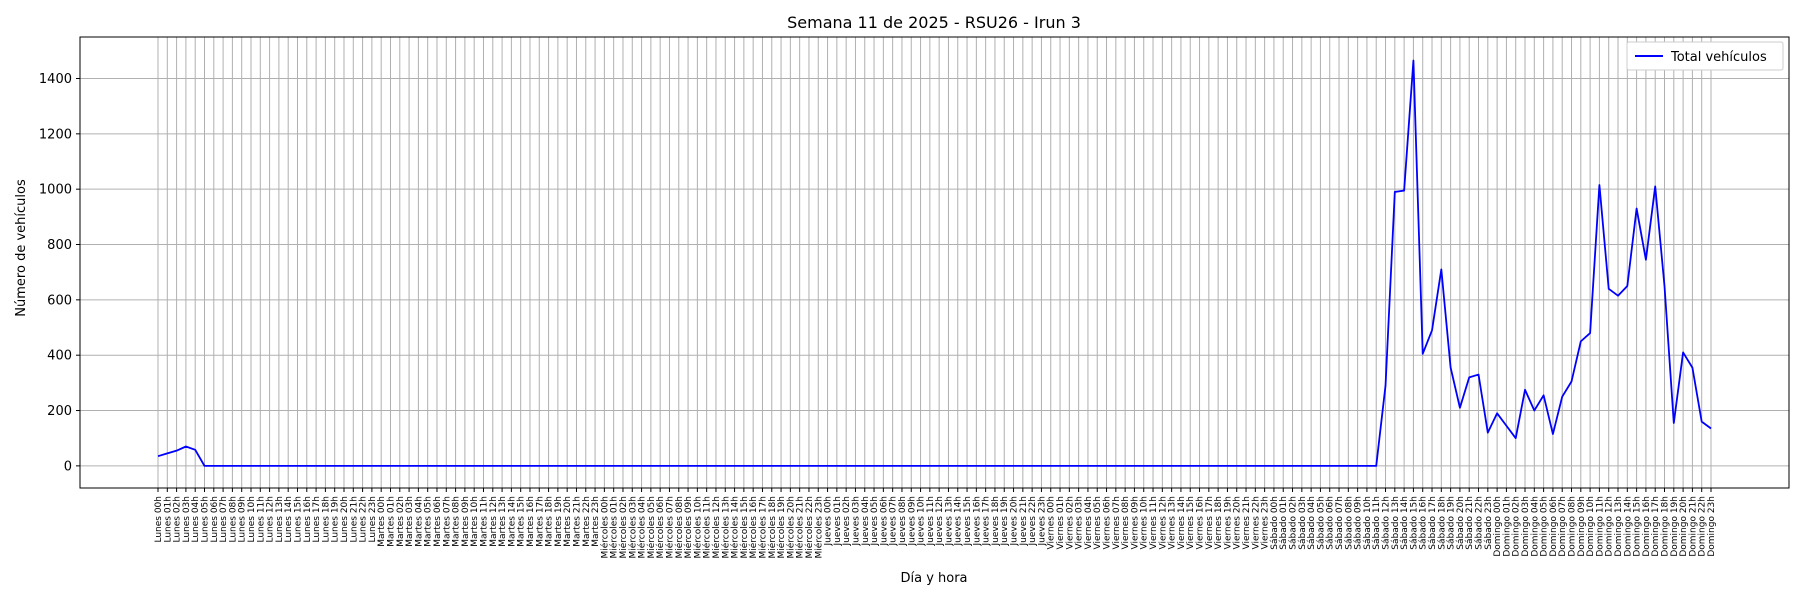 The height and width of the screenshot is (600, 1800). What do you see at coordinates (336, 519) in the screenshot?
I see `x-tick-label: Lunes 19h` at bounding box center [336, 519].